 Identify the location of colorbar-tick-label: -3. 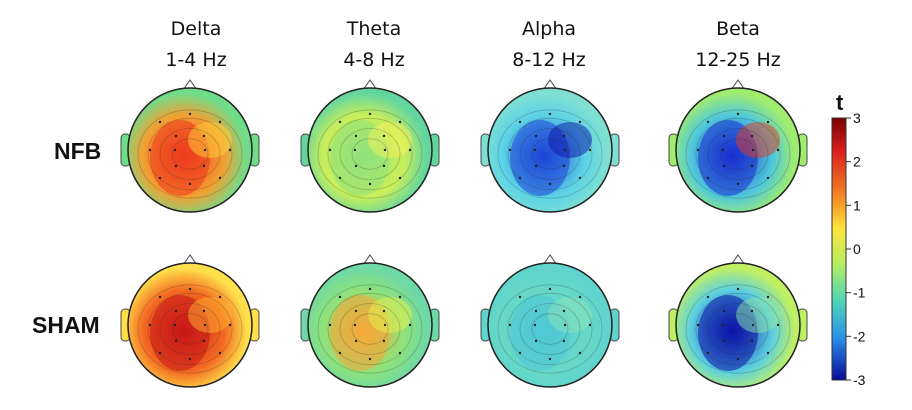
(859, 380).